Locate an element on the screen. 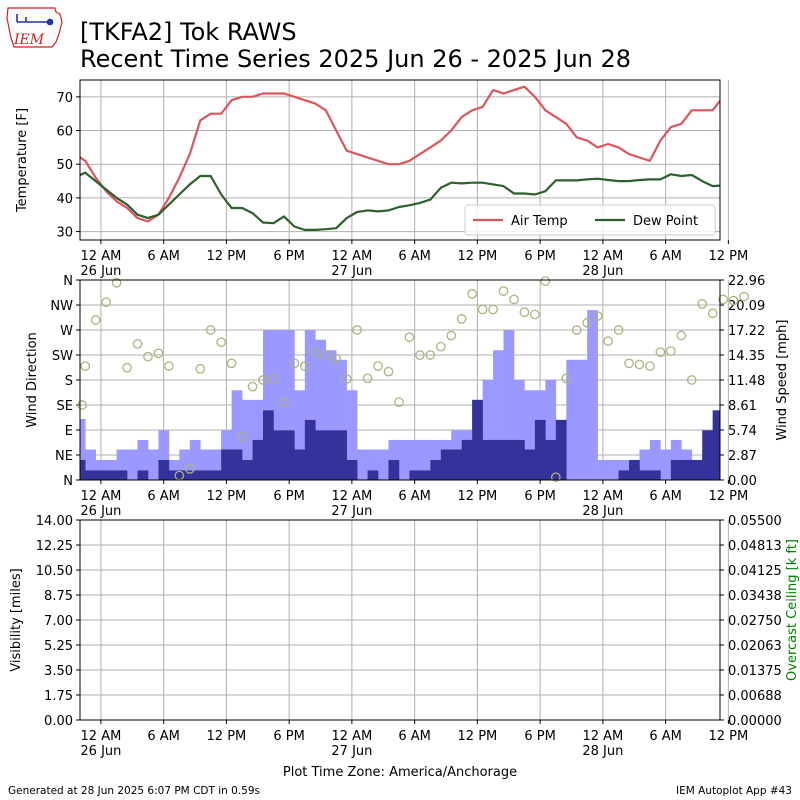 The width and height of the screenshot is (800, 800). direction-tick-label: S is located at coordinates (69, 381).